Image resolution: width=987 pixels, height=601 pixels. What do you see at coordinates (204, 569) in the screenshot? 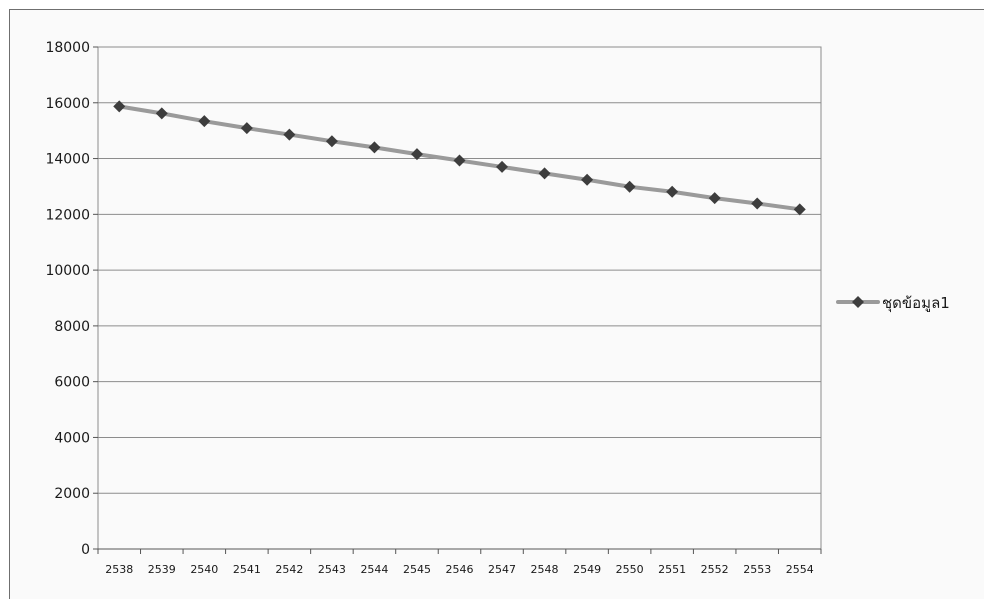
I see `x-tick-label: 2540` at bounding box center [204, 569].